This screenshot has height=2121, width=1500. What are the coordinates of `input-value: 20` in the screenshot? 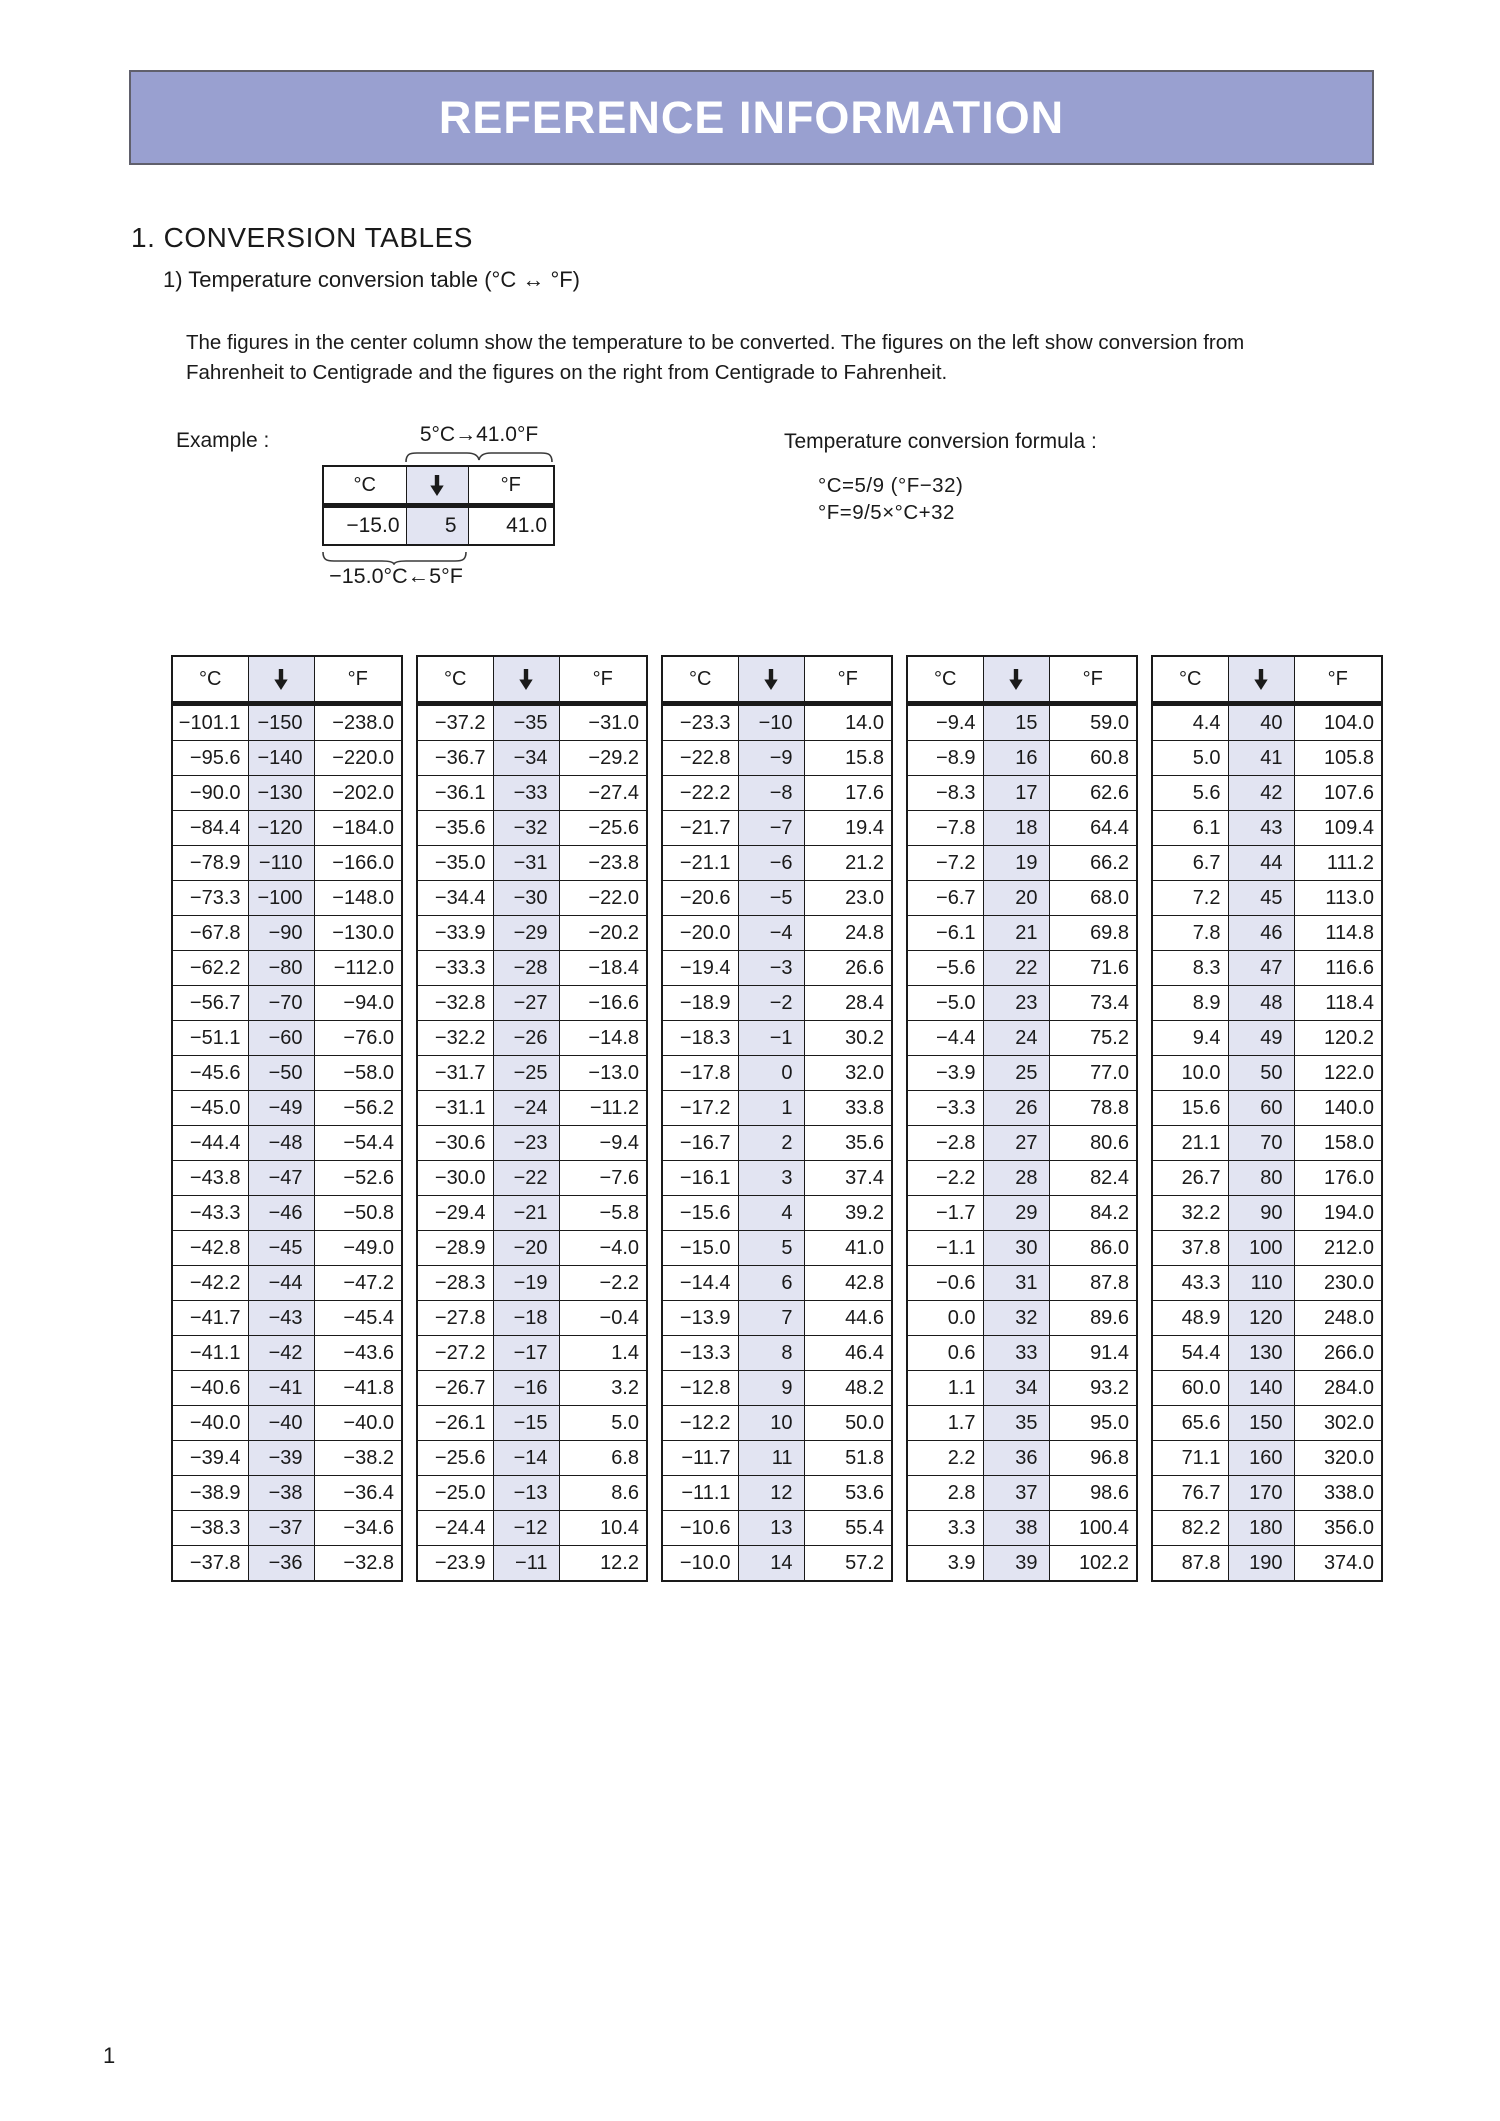 It's located at (1016, 898).